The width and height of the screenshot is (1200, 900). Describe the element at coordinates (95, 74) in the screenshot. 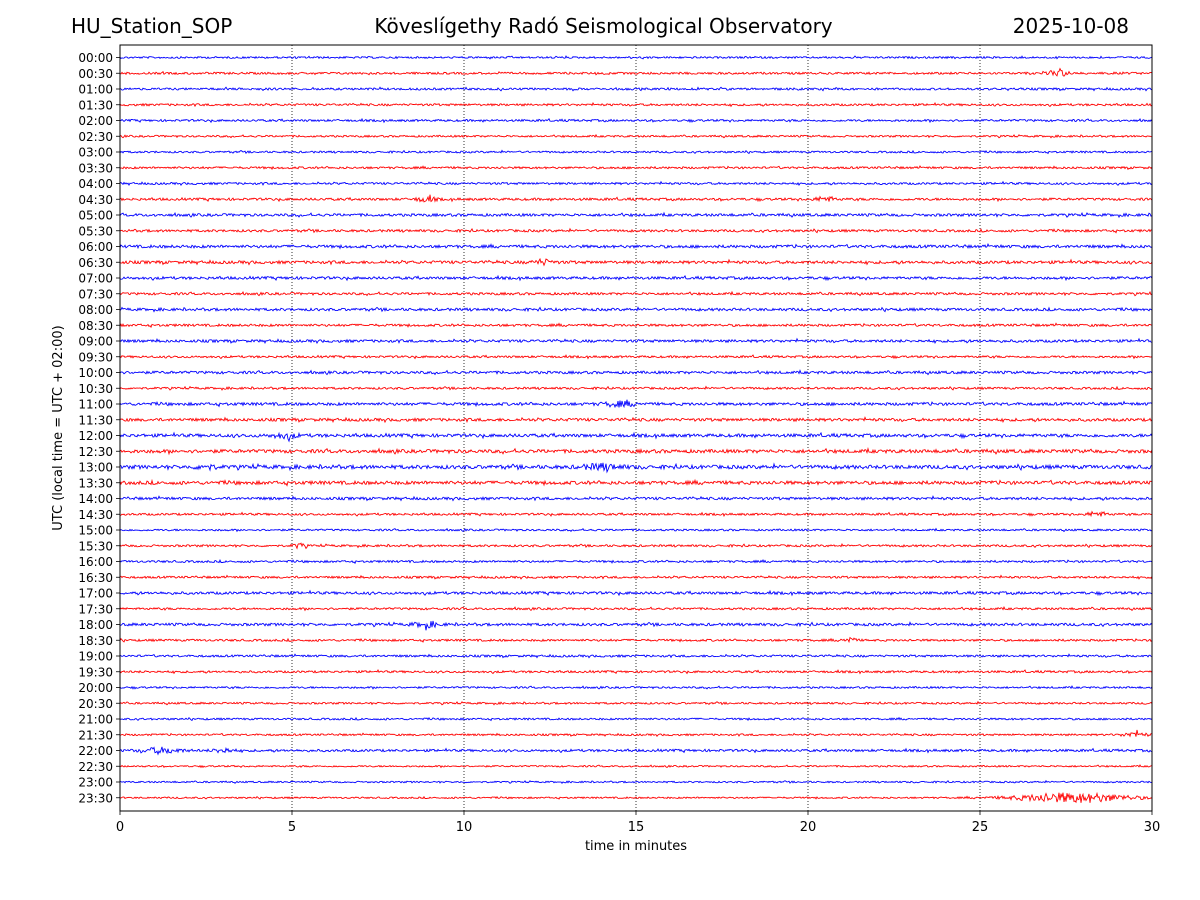

I see `y-tick-label: 00:30` at that location.